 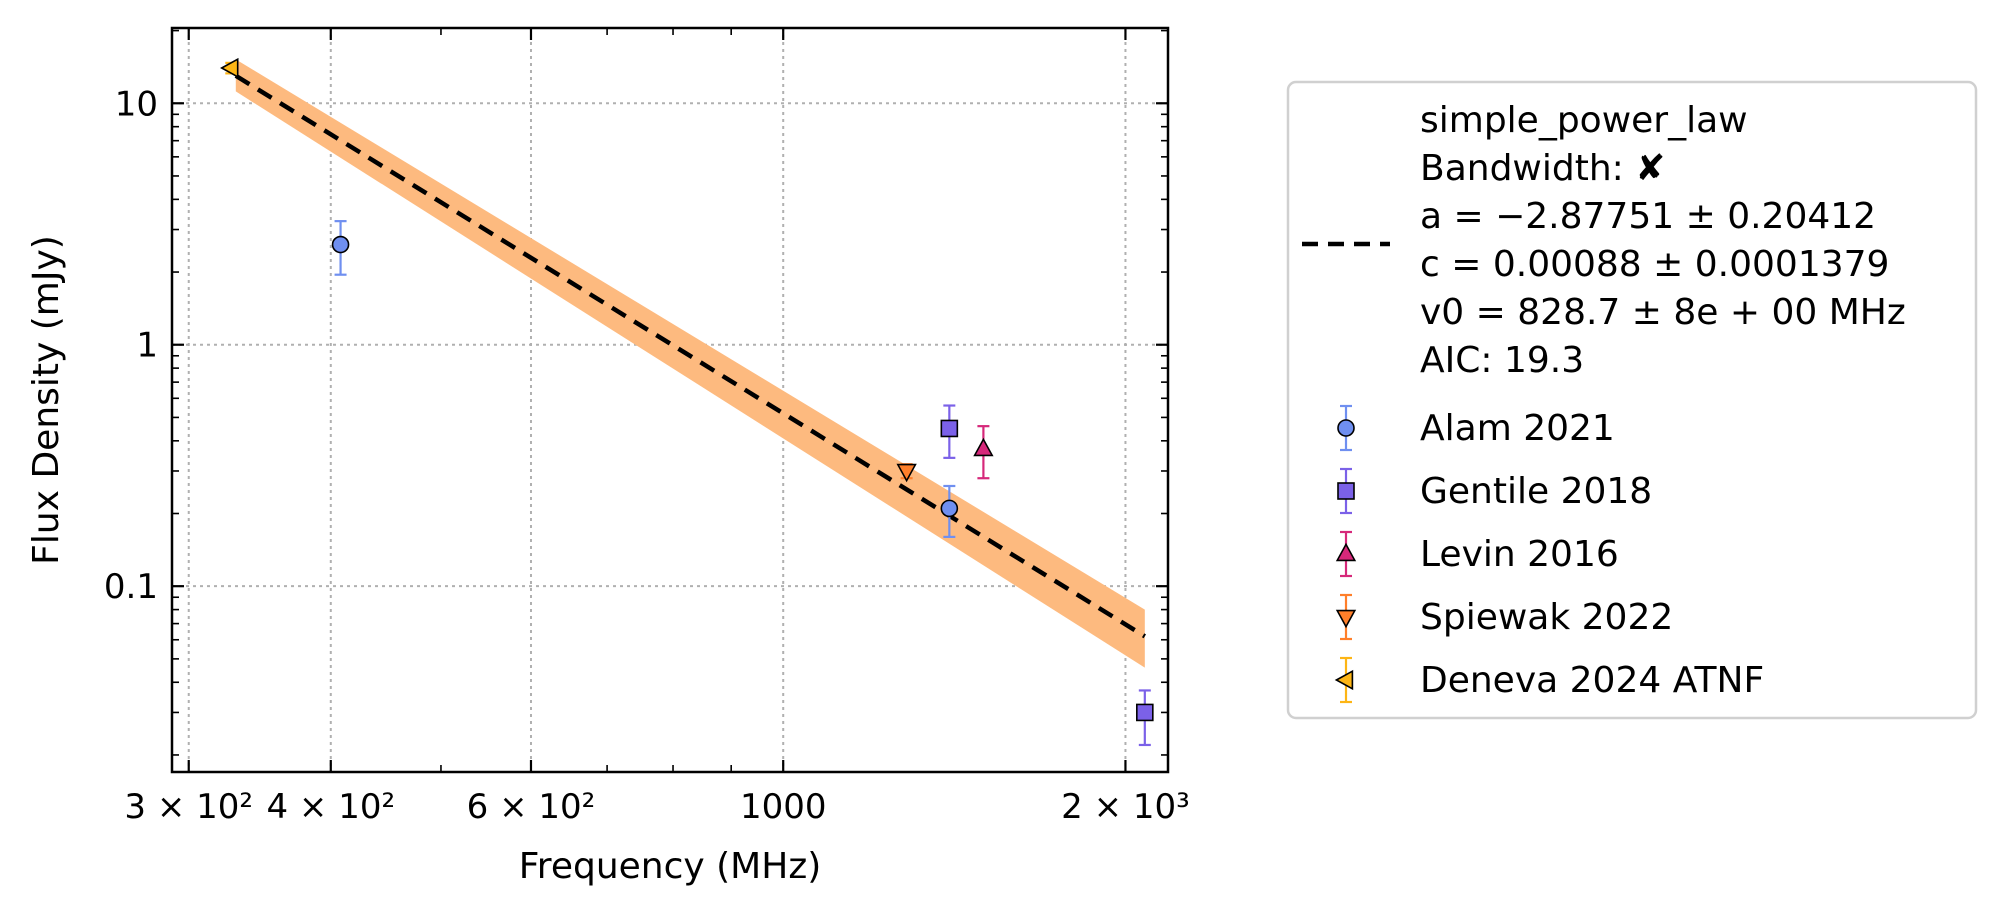 I want to click on legend-fit-line: Bandwidth: ✘, so click(x=1542, y=168).